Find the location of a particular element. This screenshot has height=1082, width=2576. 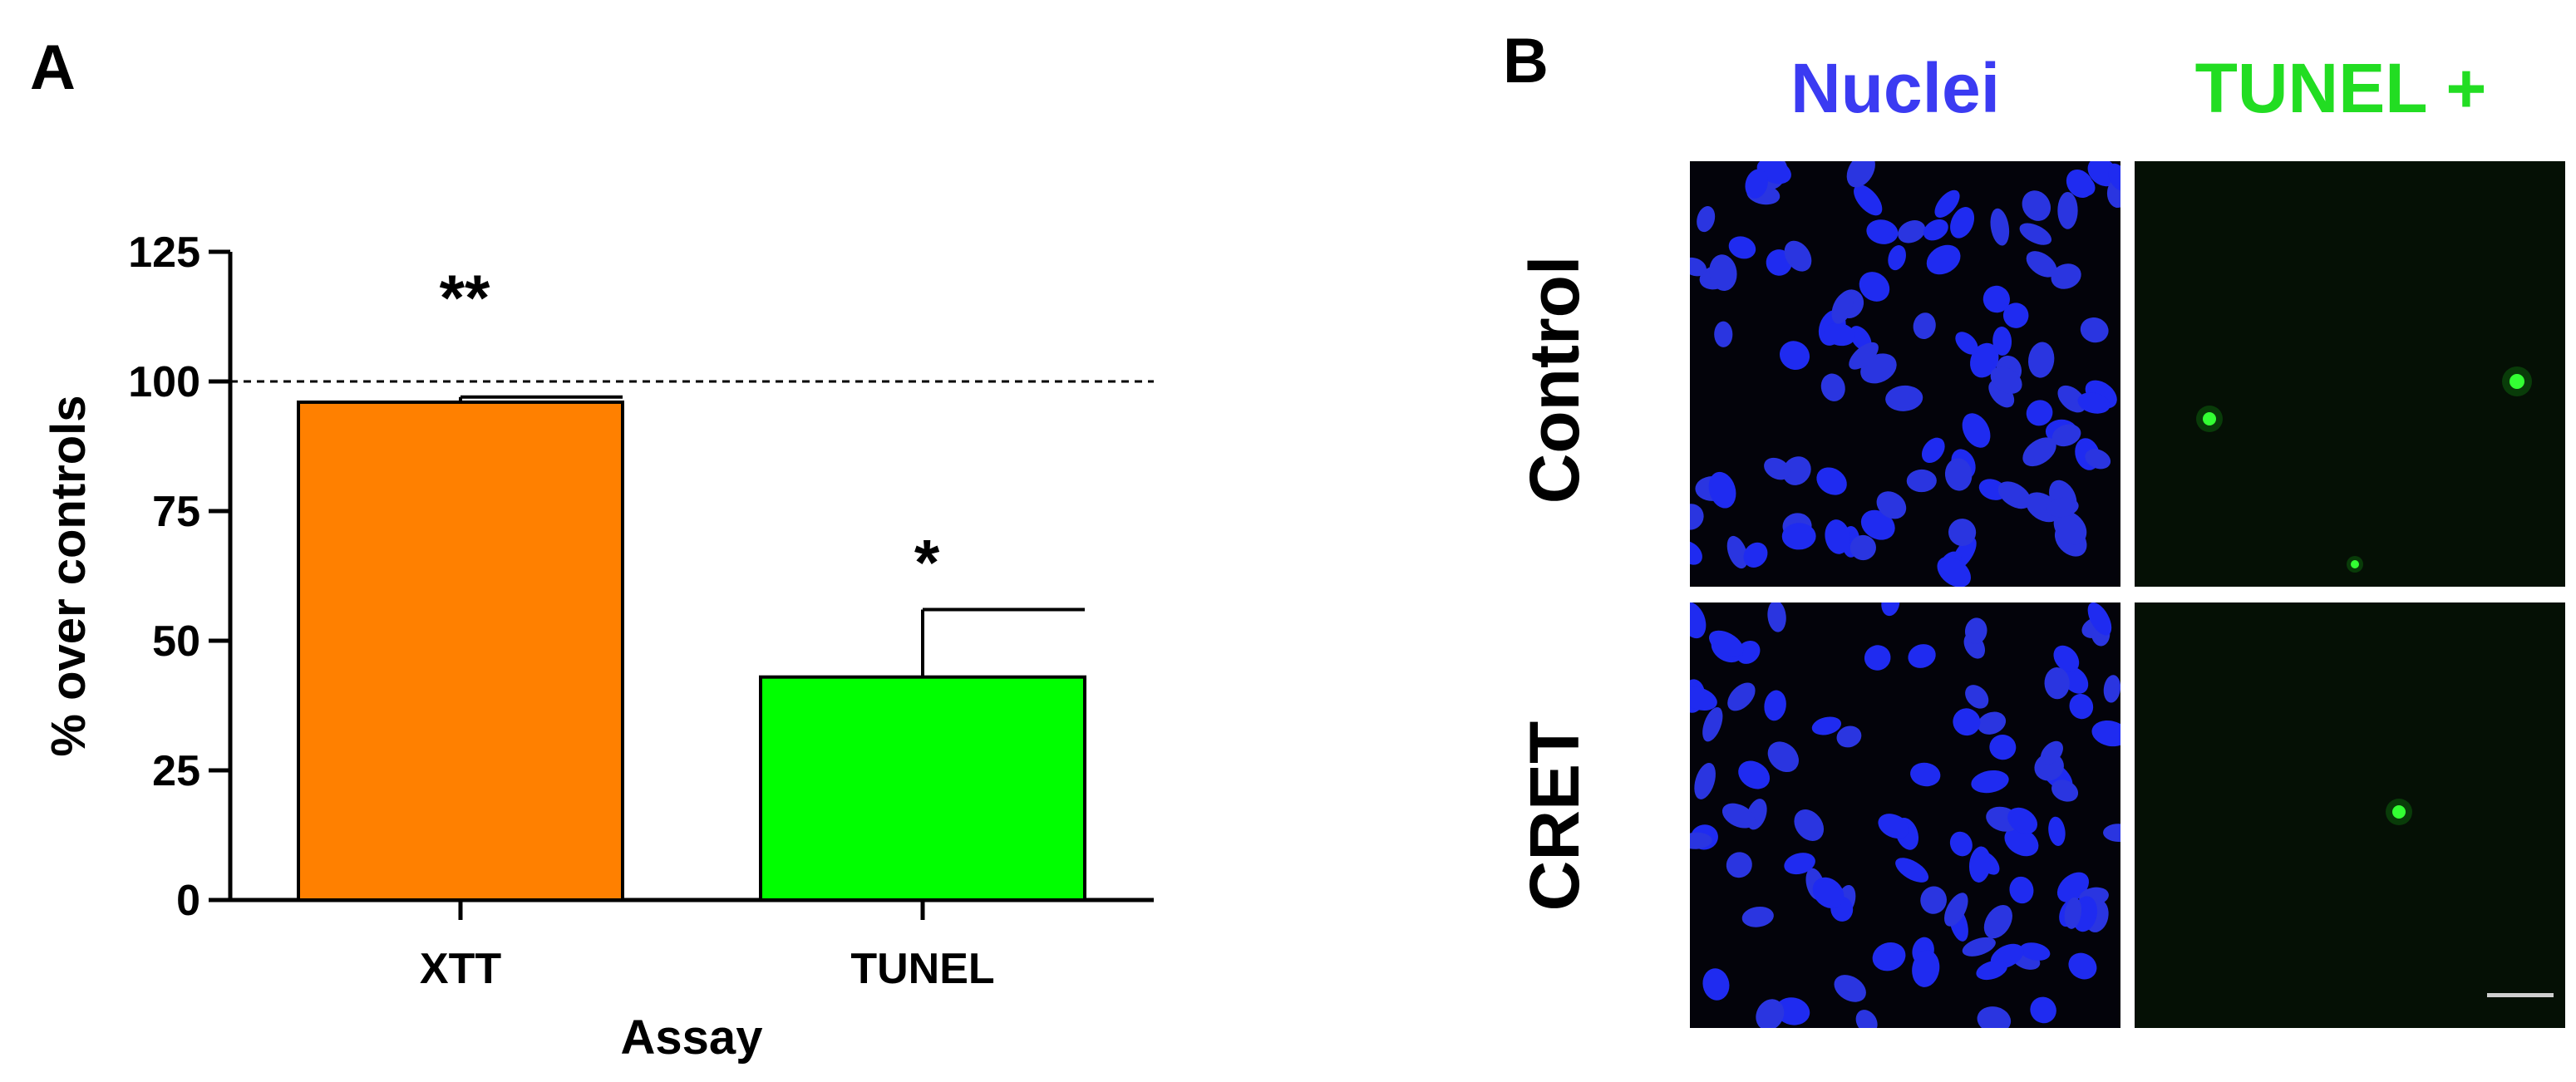

micrograph-control-tunel is located at coordinates (2350, 374).